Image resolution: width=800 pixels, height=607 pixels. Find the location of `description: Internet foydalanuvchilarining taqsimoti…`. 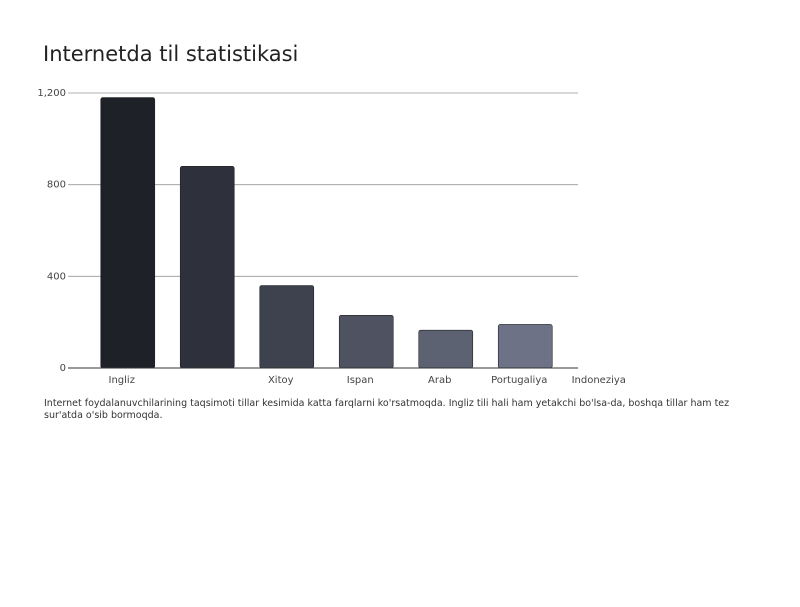

description: Internet foydalanuvchilarining taqsimoti… is located at coordinates (387, 409).